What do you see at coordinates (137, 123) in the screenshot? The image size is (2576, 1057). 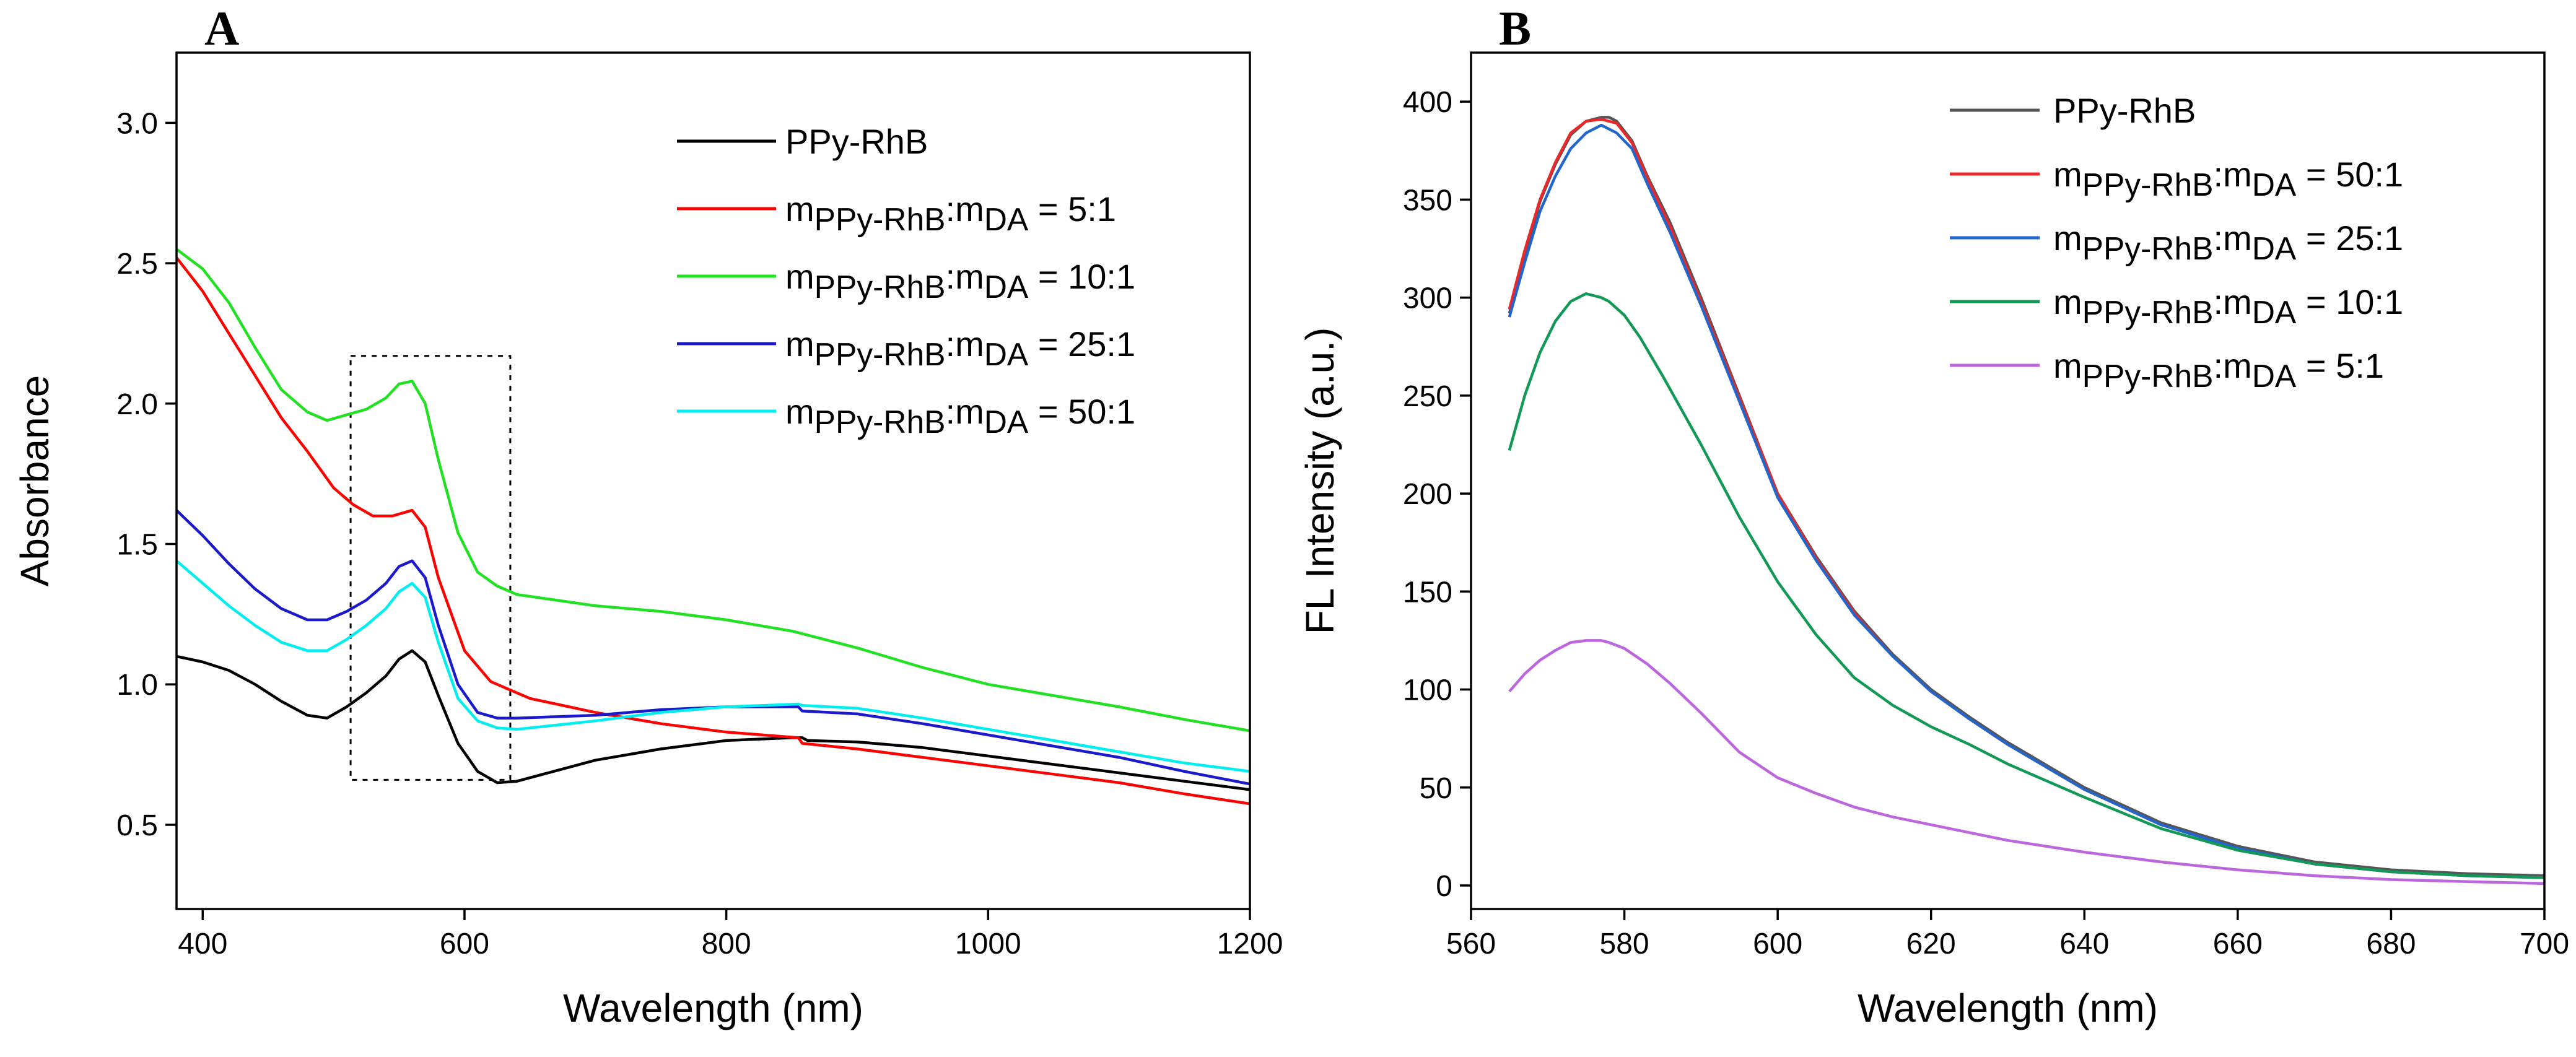 I see `y-tick-label: 3.0` at bounding box center [137, 123].